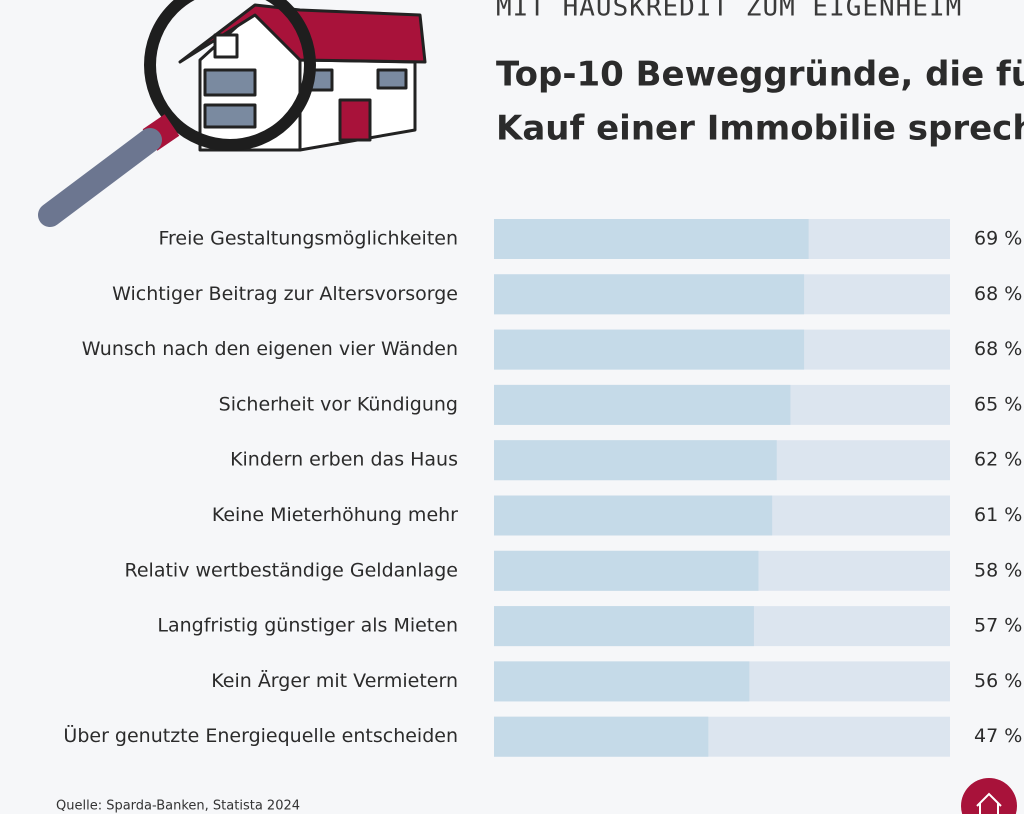 The width and height of the screenshot is (1024, 814). I want to click on category-label: Kindern erben das Haus, so click(344, 460).